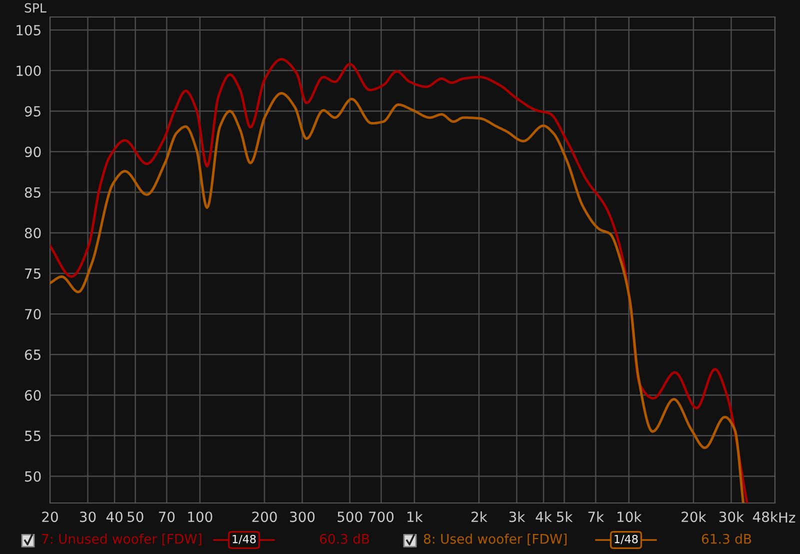  What do you see at coordinates (731, 516) in the screenshot?
I see `x-tick-label: 30k` at bounding box center [731, 516].